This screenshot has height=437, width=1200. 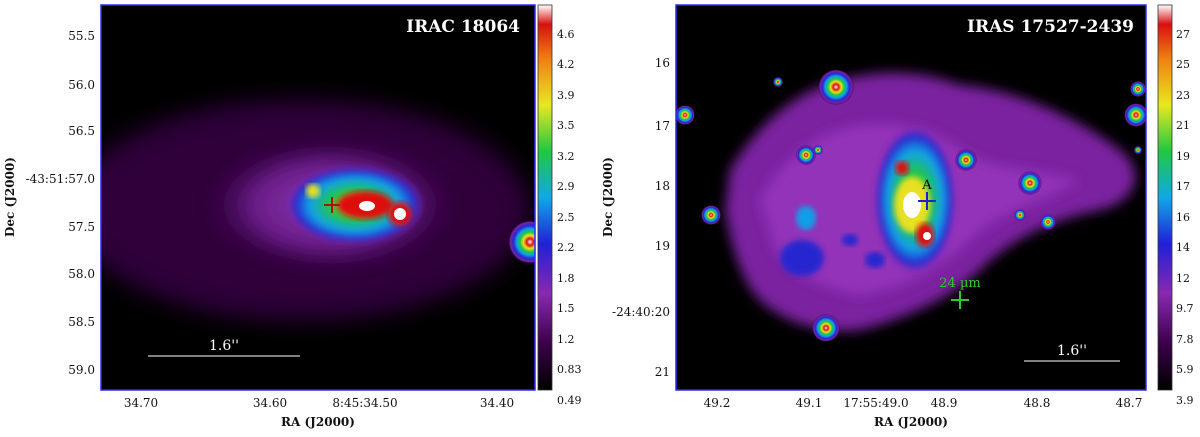 I want to click on left-y-tick: 58.0, so click(x=81, y=274).